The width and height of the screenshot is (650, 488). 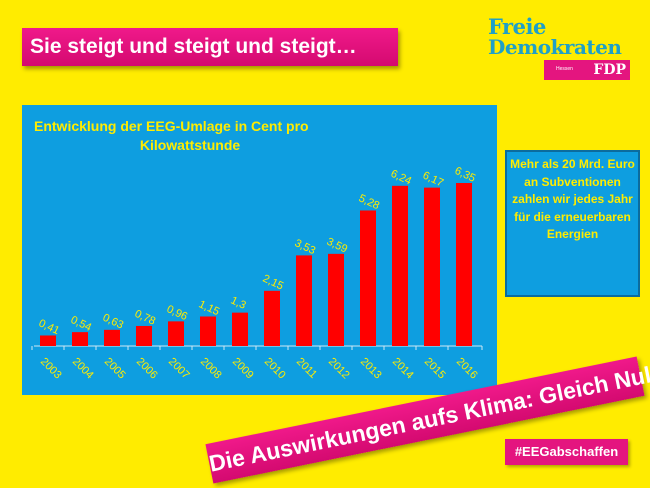 I want to click on x-tick-label: 2005, so click(x=115, y=369).